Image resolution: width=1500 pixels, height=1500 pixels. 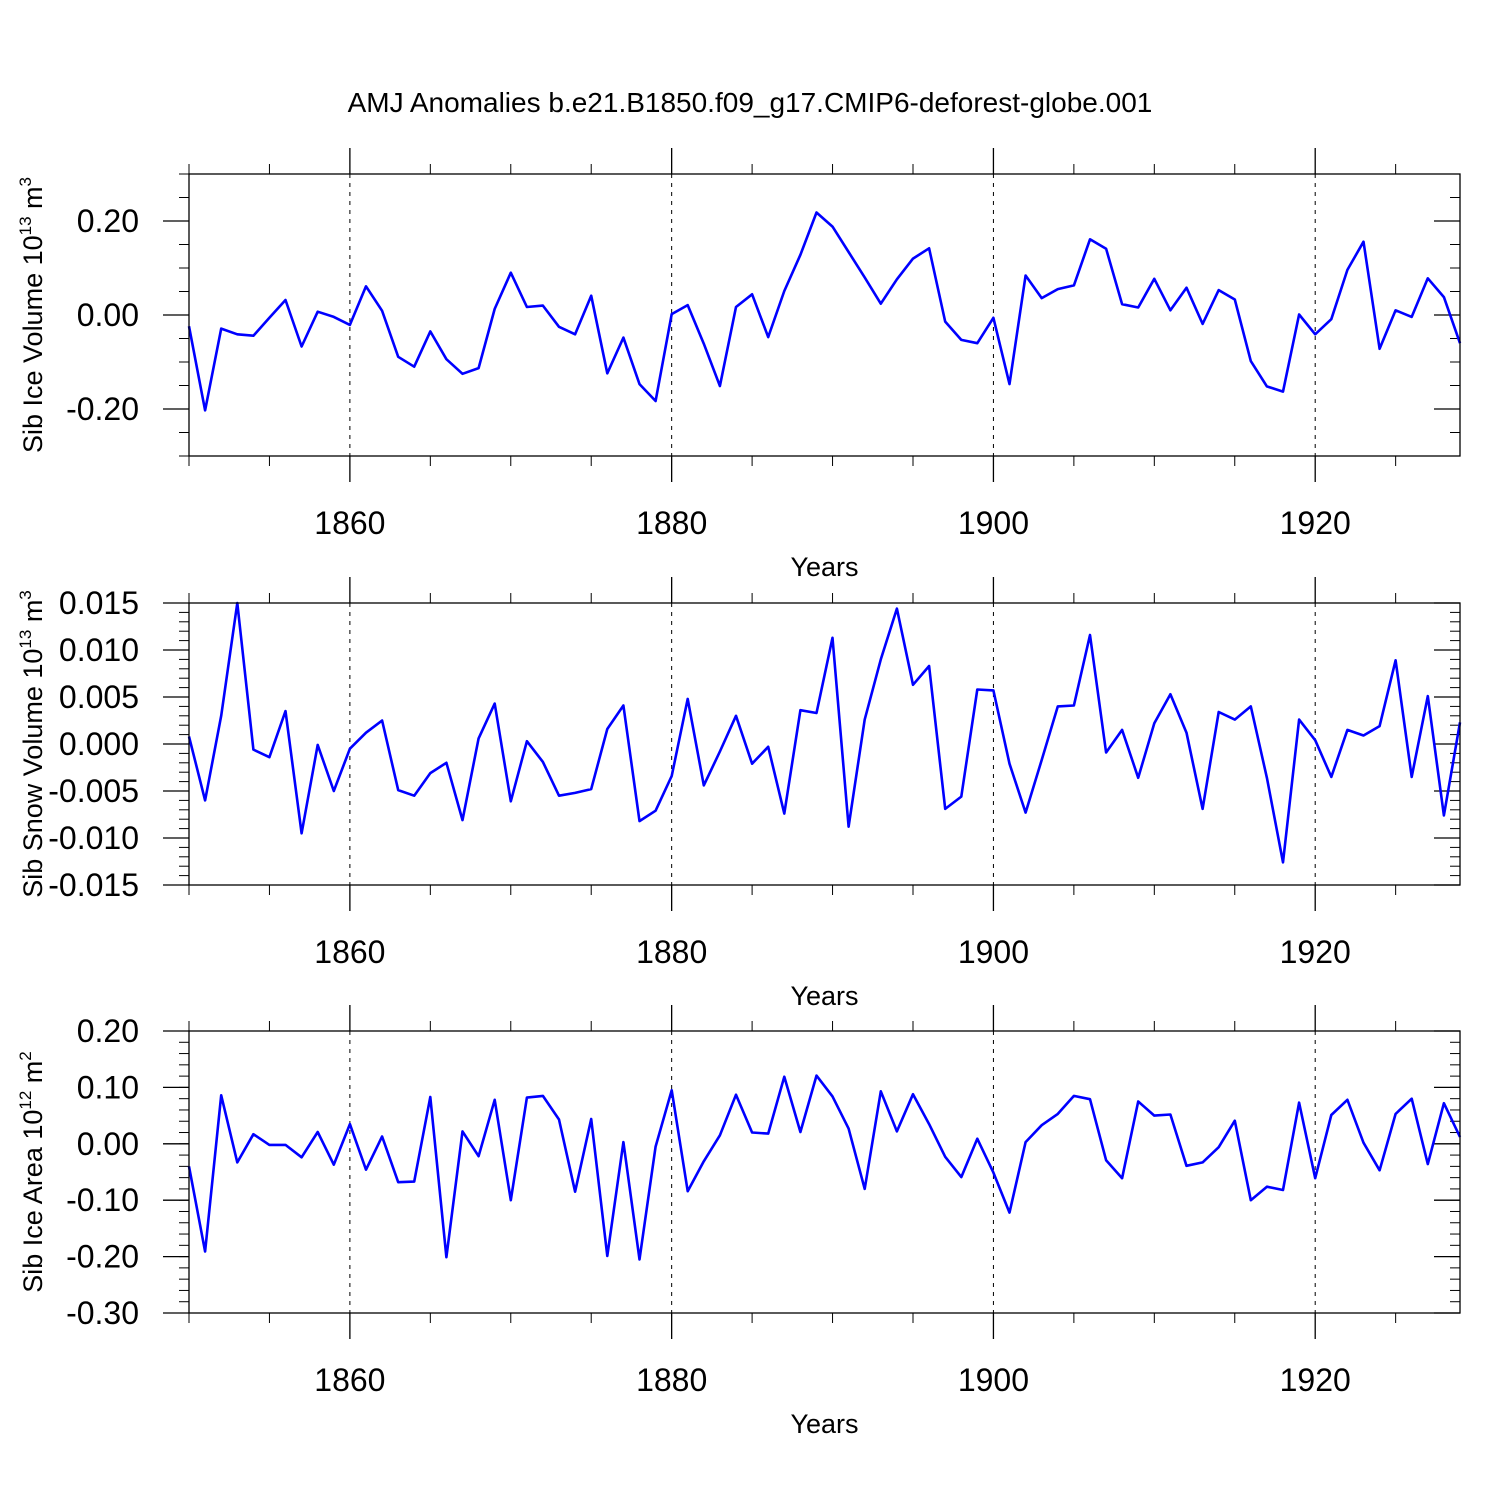 I want to click on y-axis-title: Sib Snow Volume 1013 m3, so click(x=32, y=744).